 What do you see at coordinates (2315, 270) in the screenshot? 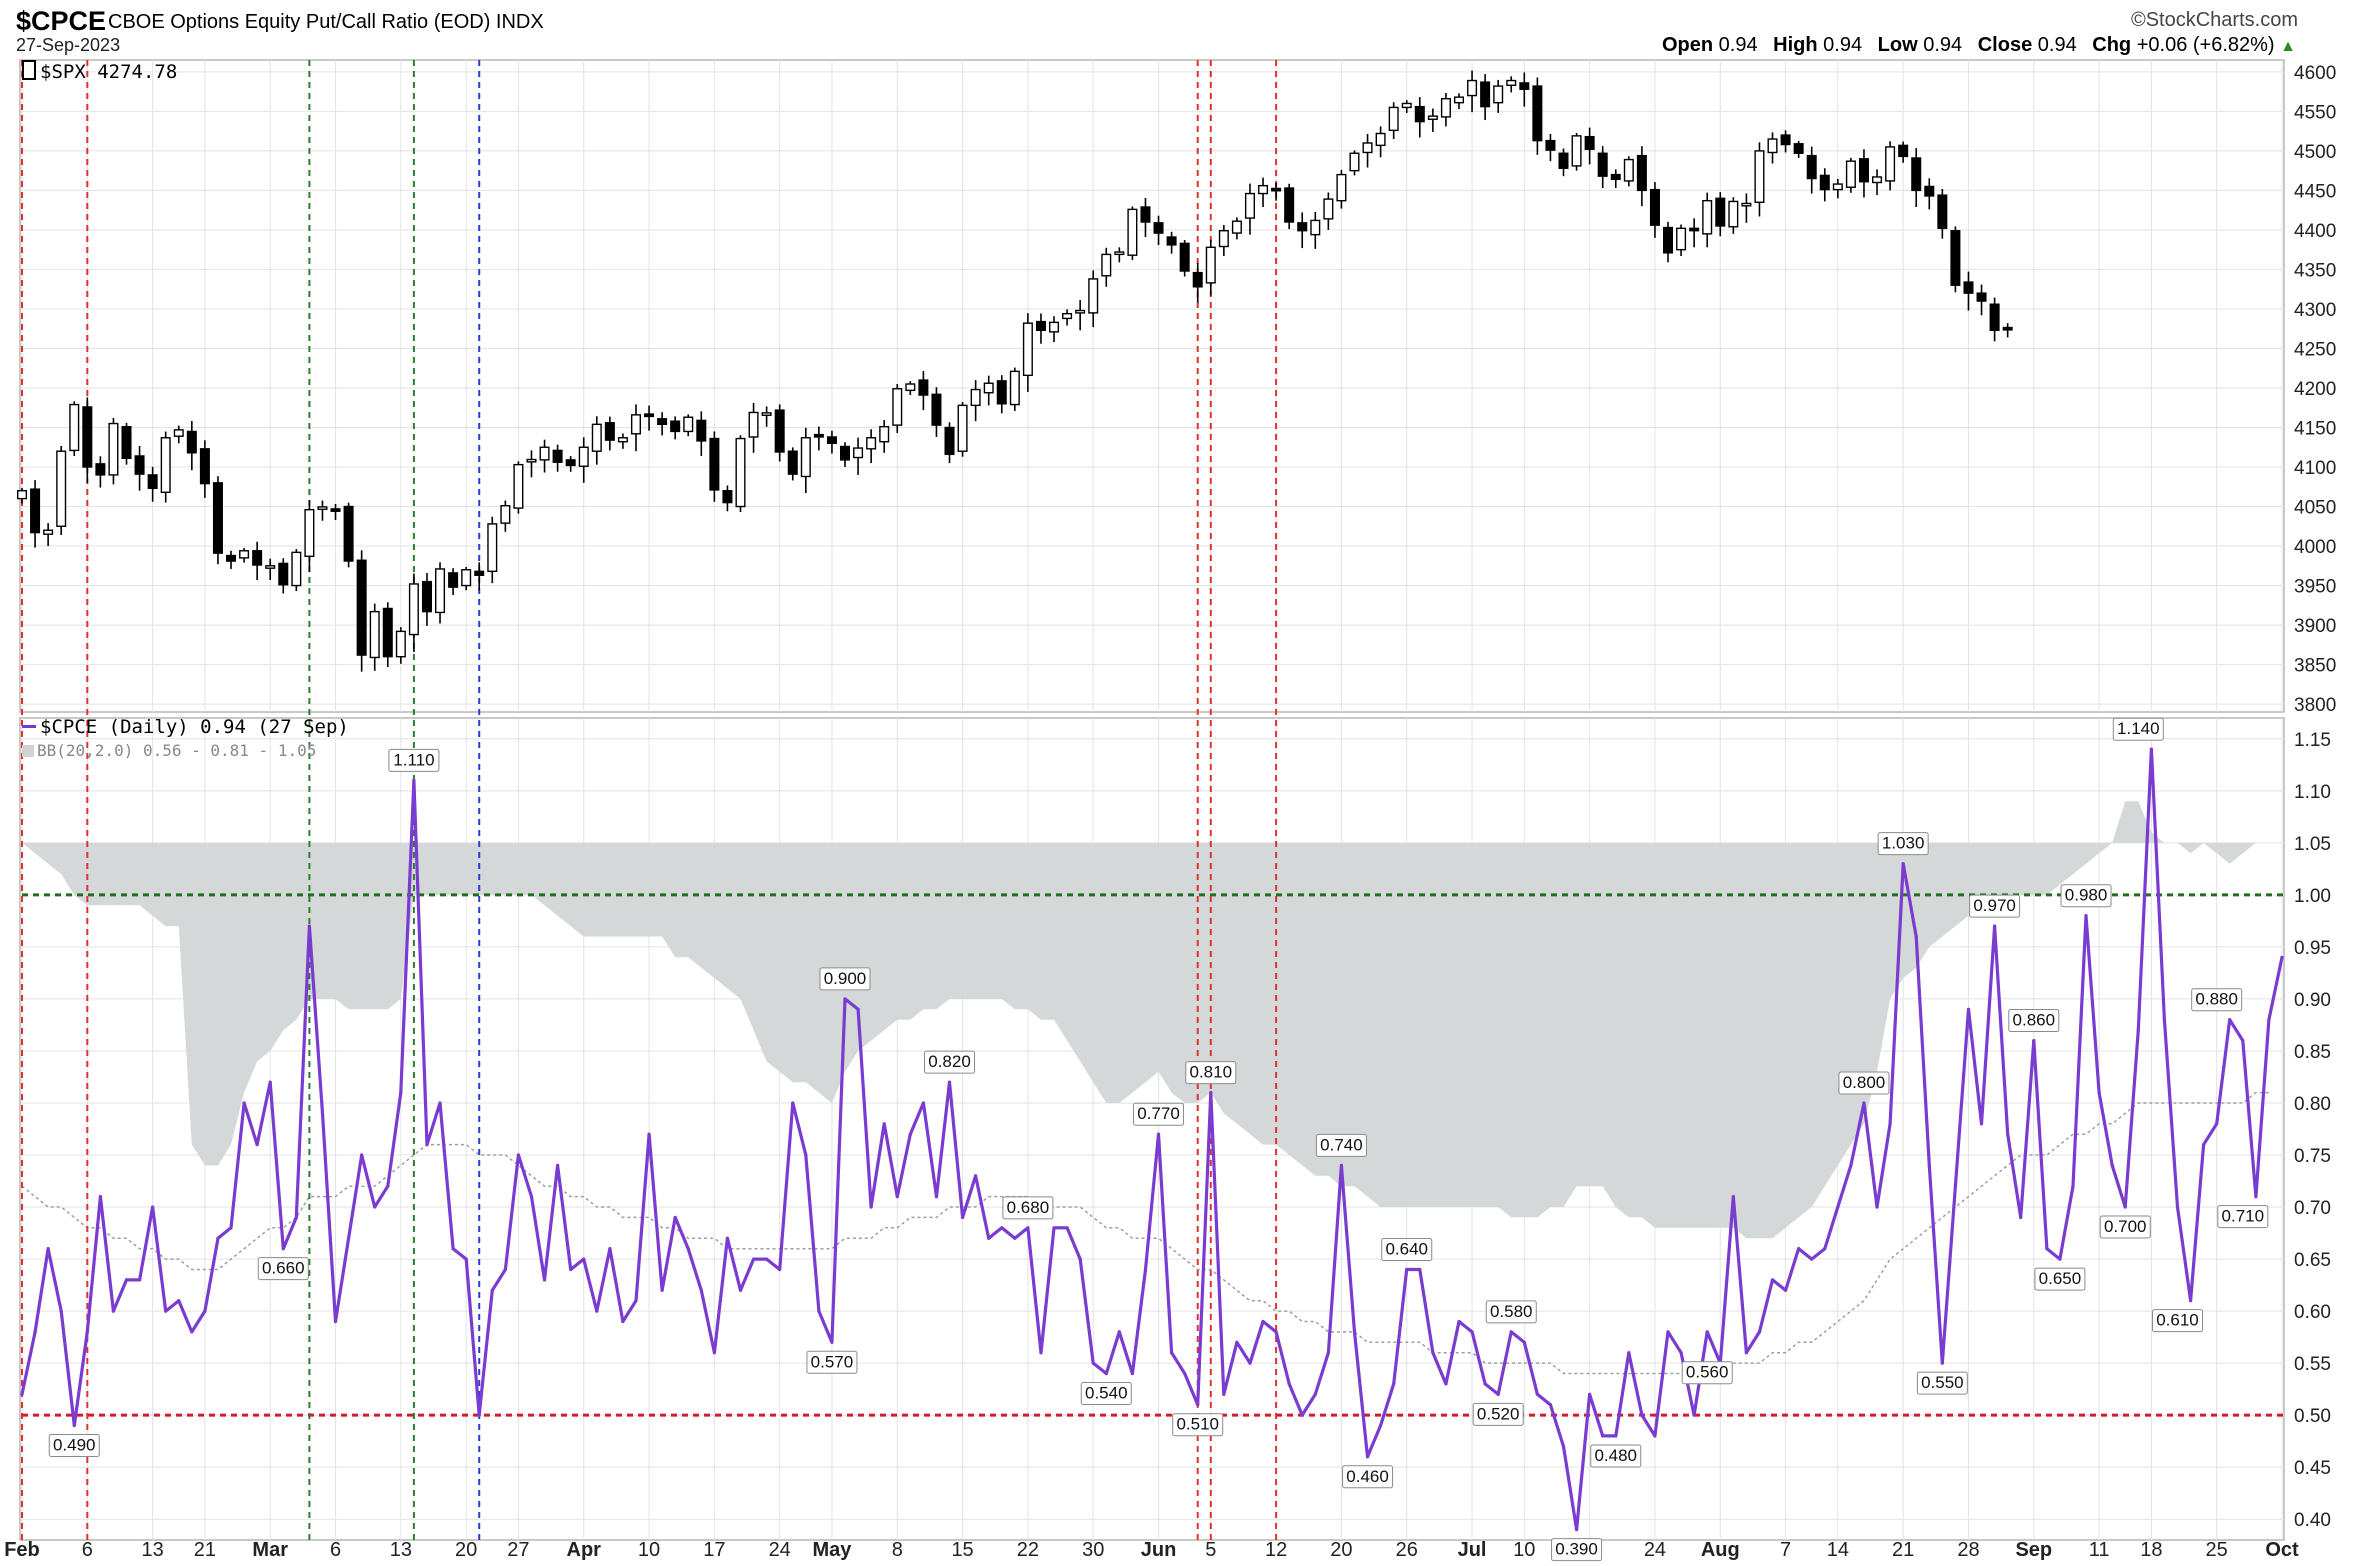
I see `price-y-tick: 4350` at bounding box center [2315, 270].